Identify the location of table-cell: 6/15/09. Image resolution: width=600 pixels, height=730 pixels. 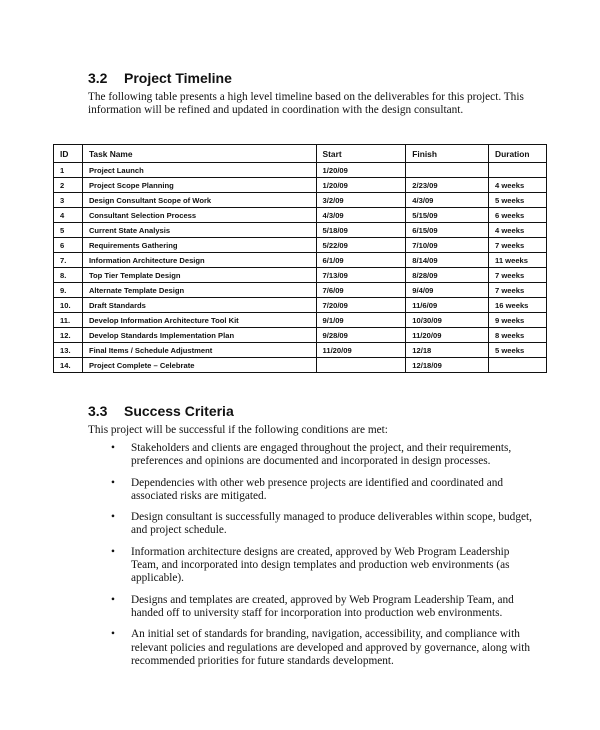
(447, 230).